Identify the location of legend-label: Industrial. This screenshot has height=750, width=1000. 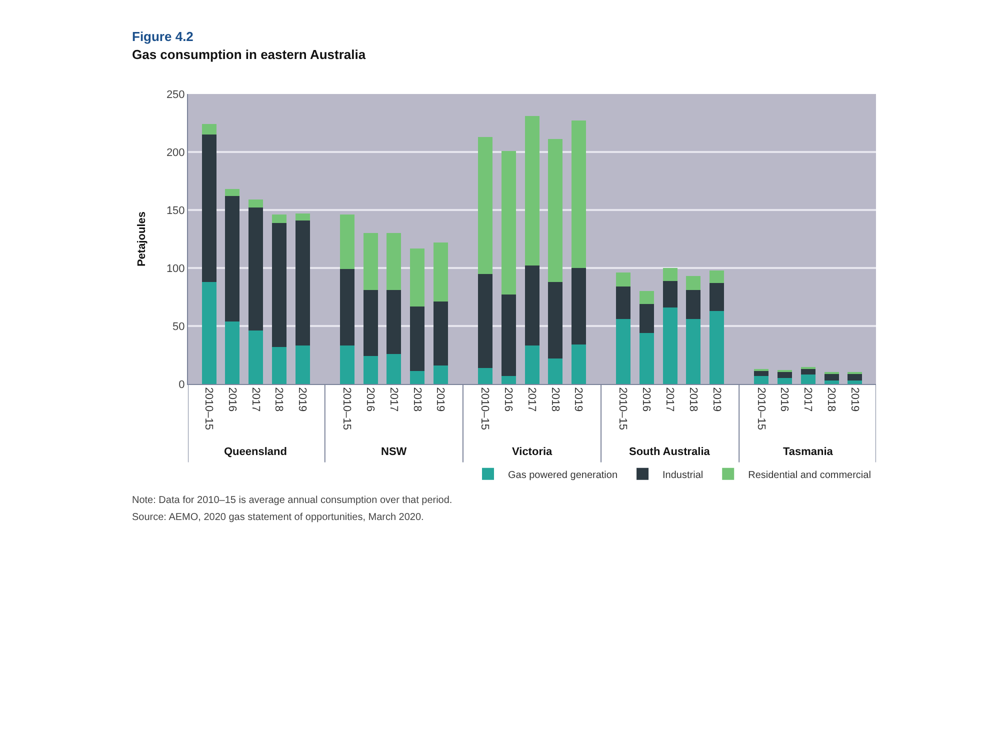
(683, 475).